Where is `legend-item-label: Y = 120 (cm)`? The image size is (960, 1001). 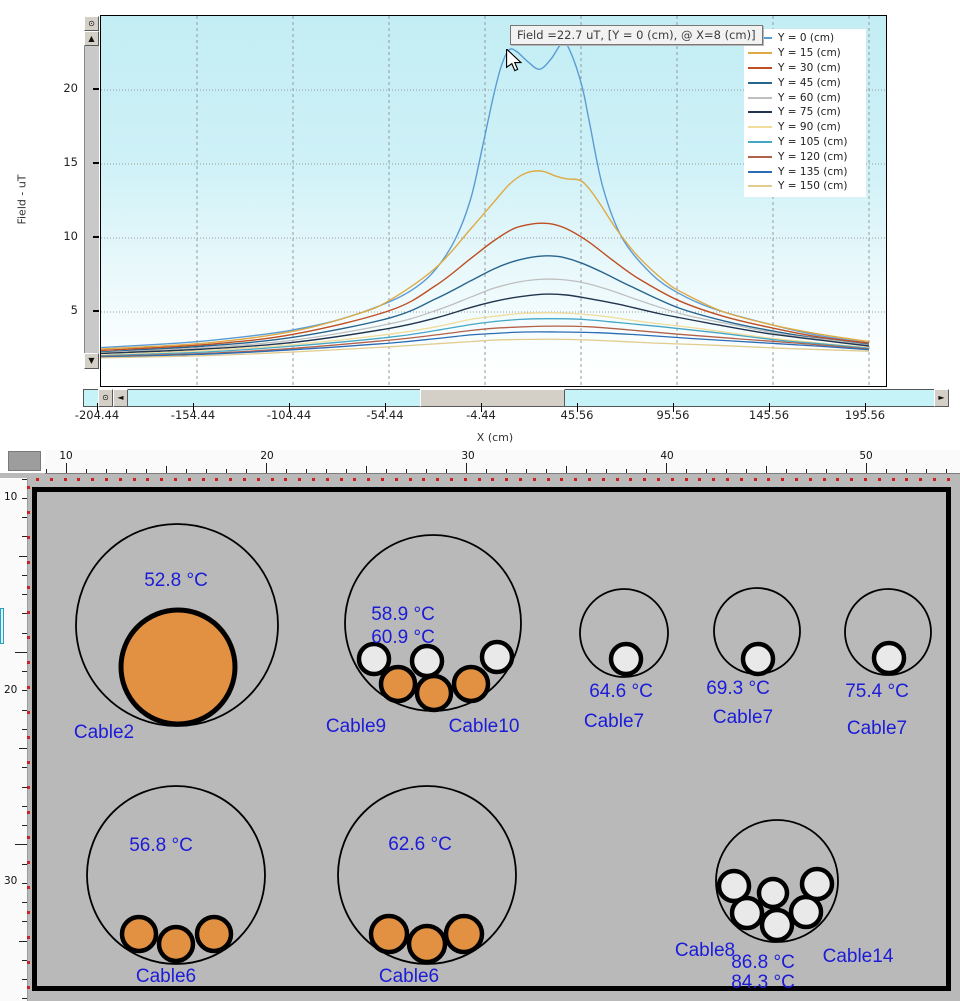 legend-item-label: Y = 120 (cm) is located at coordinates (813, 156).